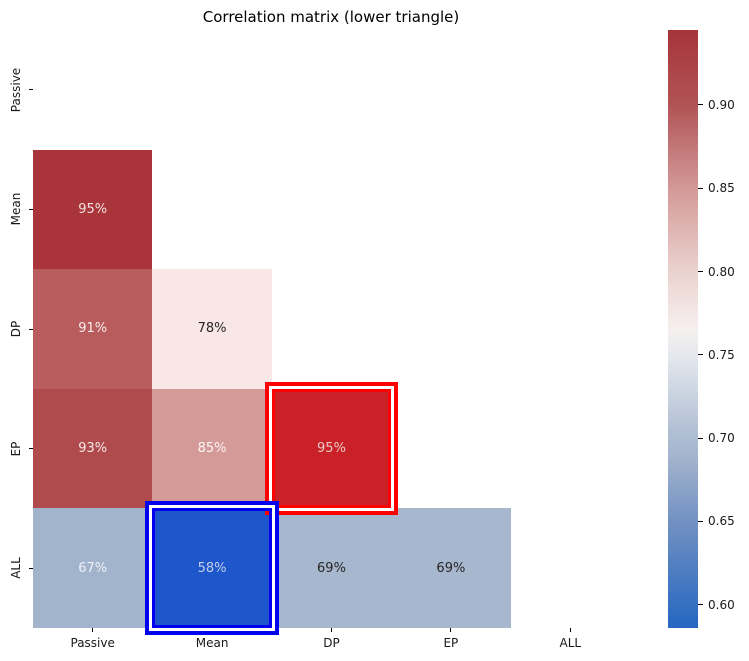 Image resolution: width=749 pixels, height=661 pixels. What do you see at coordinates (683, 329) in the screenshot?
I see `colorbar` at bounding box center [683, 329].